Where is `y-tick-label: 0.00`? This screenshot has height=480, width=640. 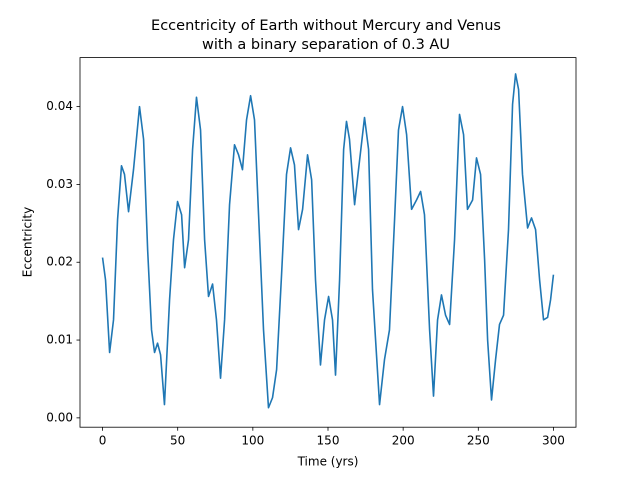
y-tick-label: 0.00 is located at coordinates (59, 417).